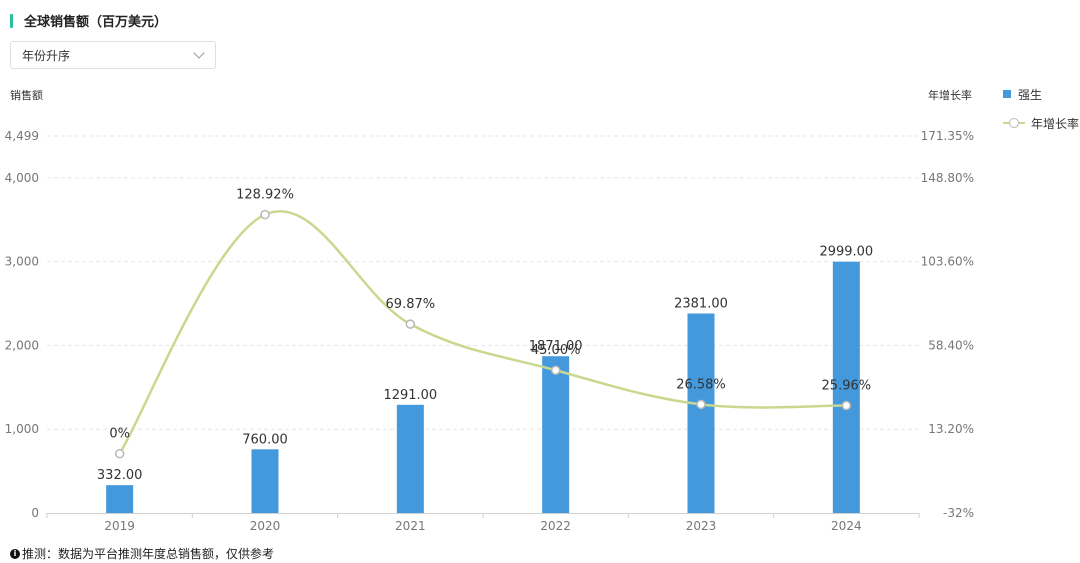  Describe the element at coordinates (119, 434) in the screenshot. I see `growth-value-label: 0%` at that location.